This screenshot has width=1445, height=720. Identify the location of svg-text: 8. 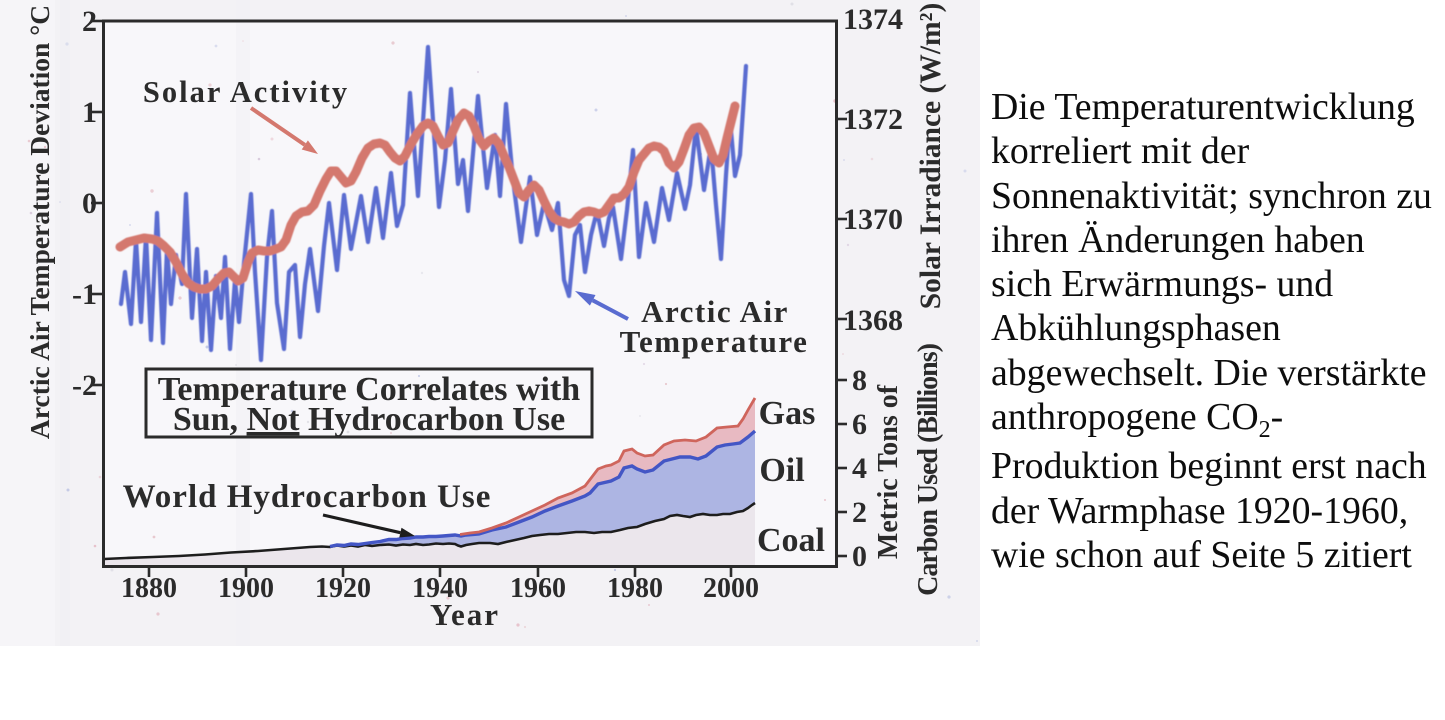
(859, 380).